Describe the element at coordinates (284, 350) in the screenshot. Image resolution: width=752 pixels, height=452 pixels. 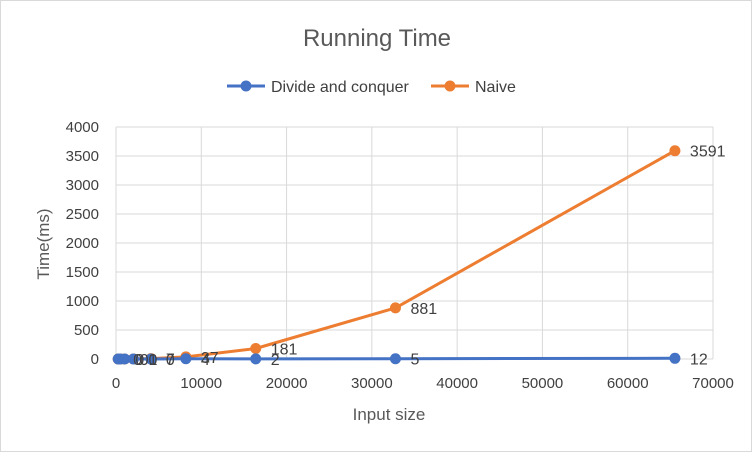
I see `data-label: 181` at that location.